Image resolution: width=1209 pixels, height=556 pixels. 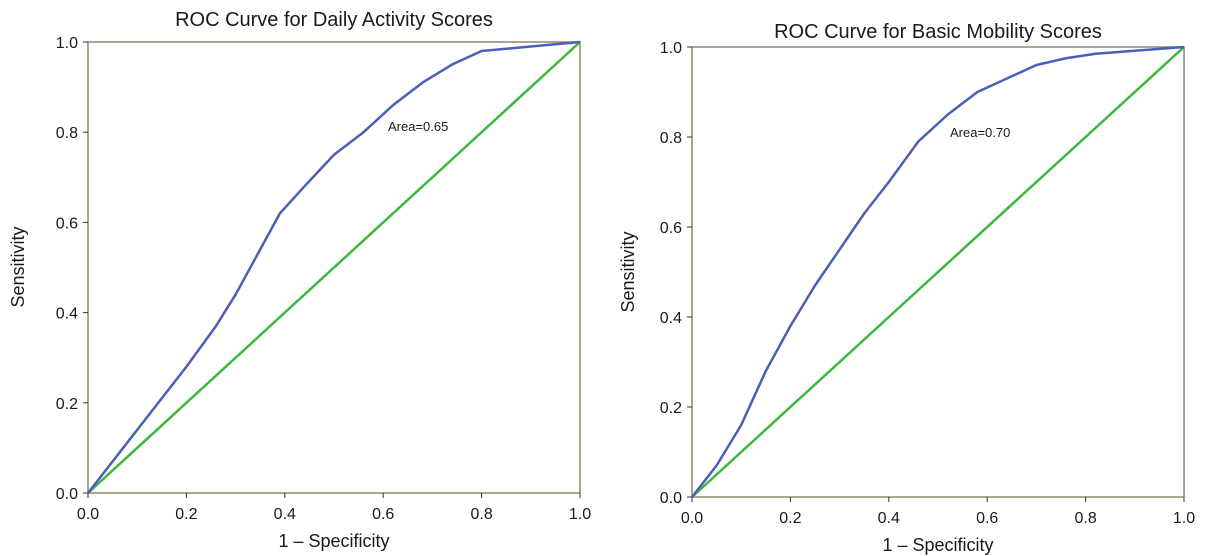 I want to click on chart-title: ROC Curve for Daily Activity Scores, so click(x=334, y=20).